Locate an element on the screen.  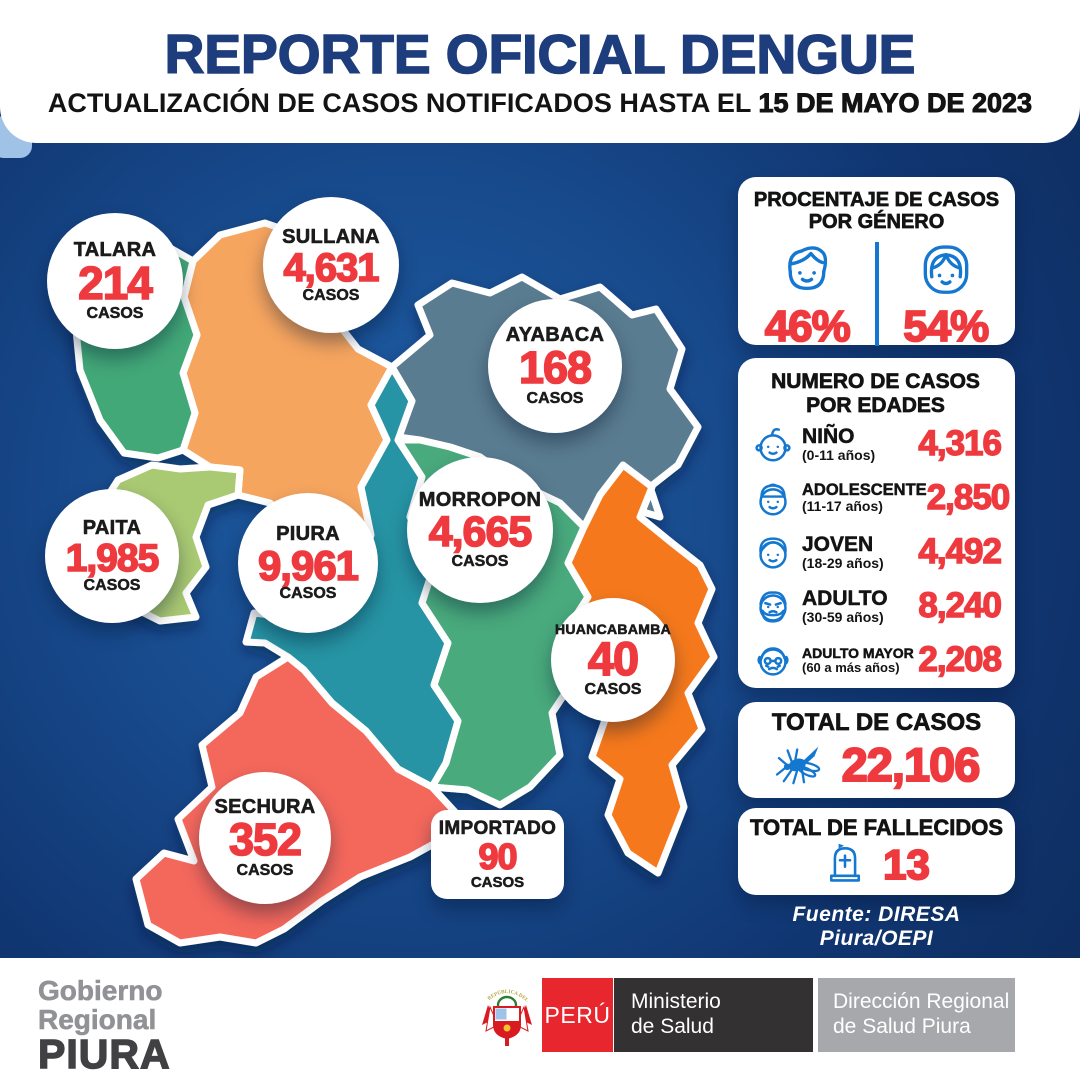
map-label-talara: TALARA 214 CASOS is located at coordinates (115, 281).